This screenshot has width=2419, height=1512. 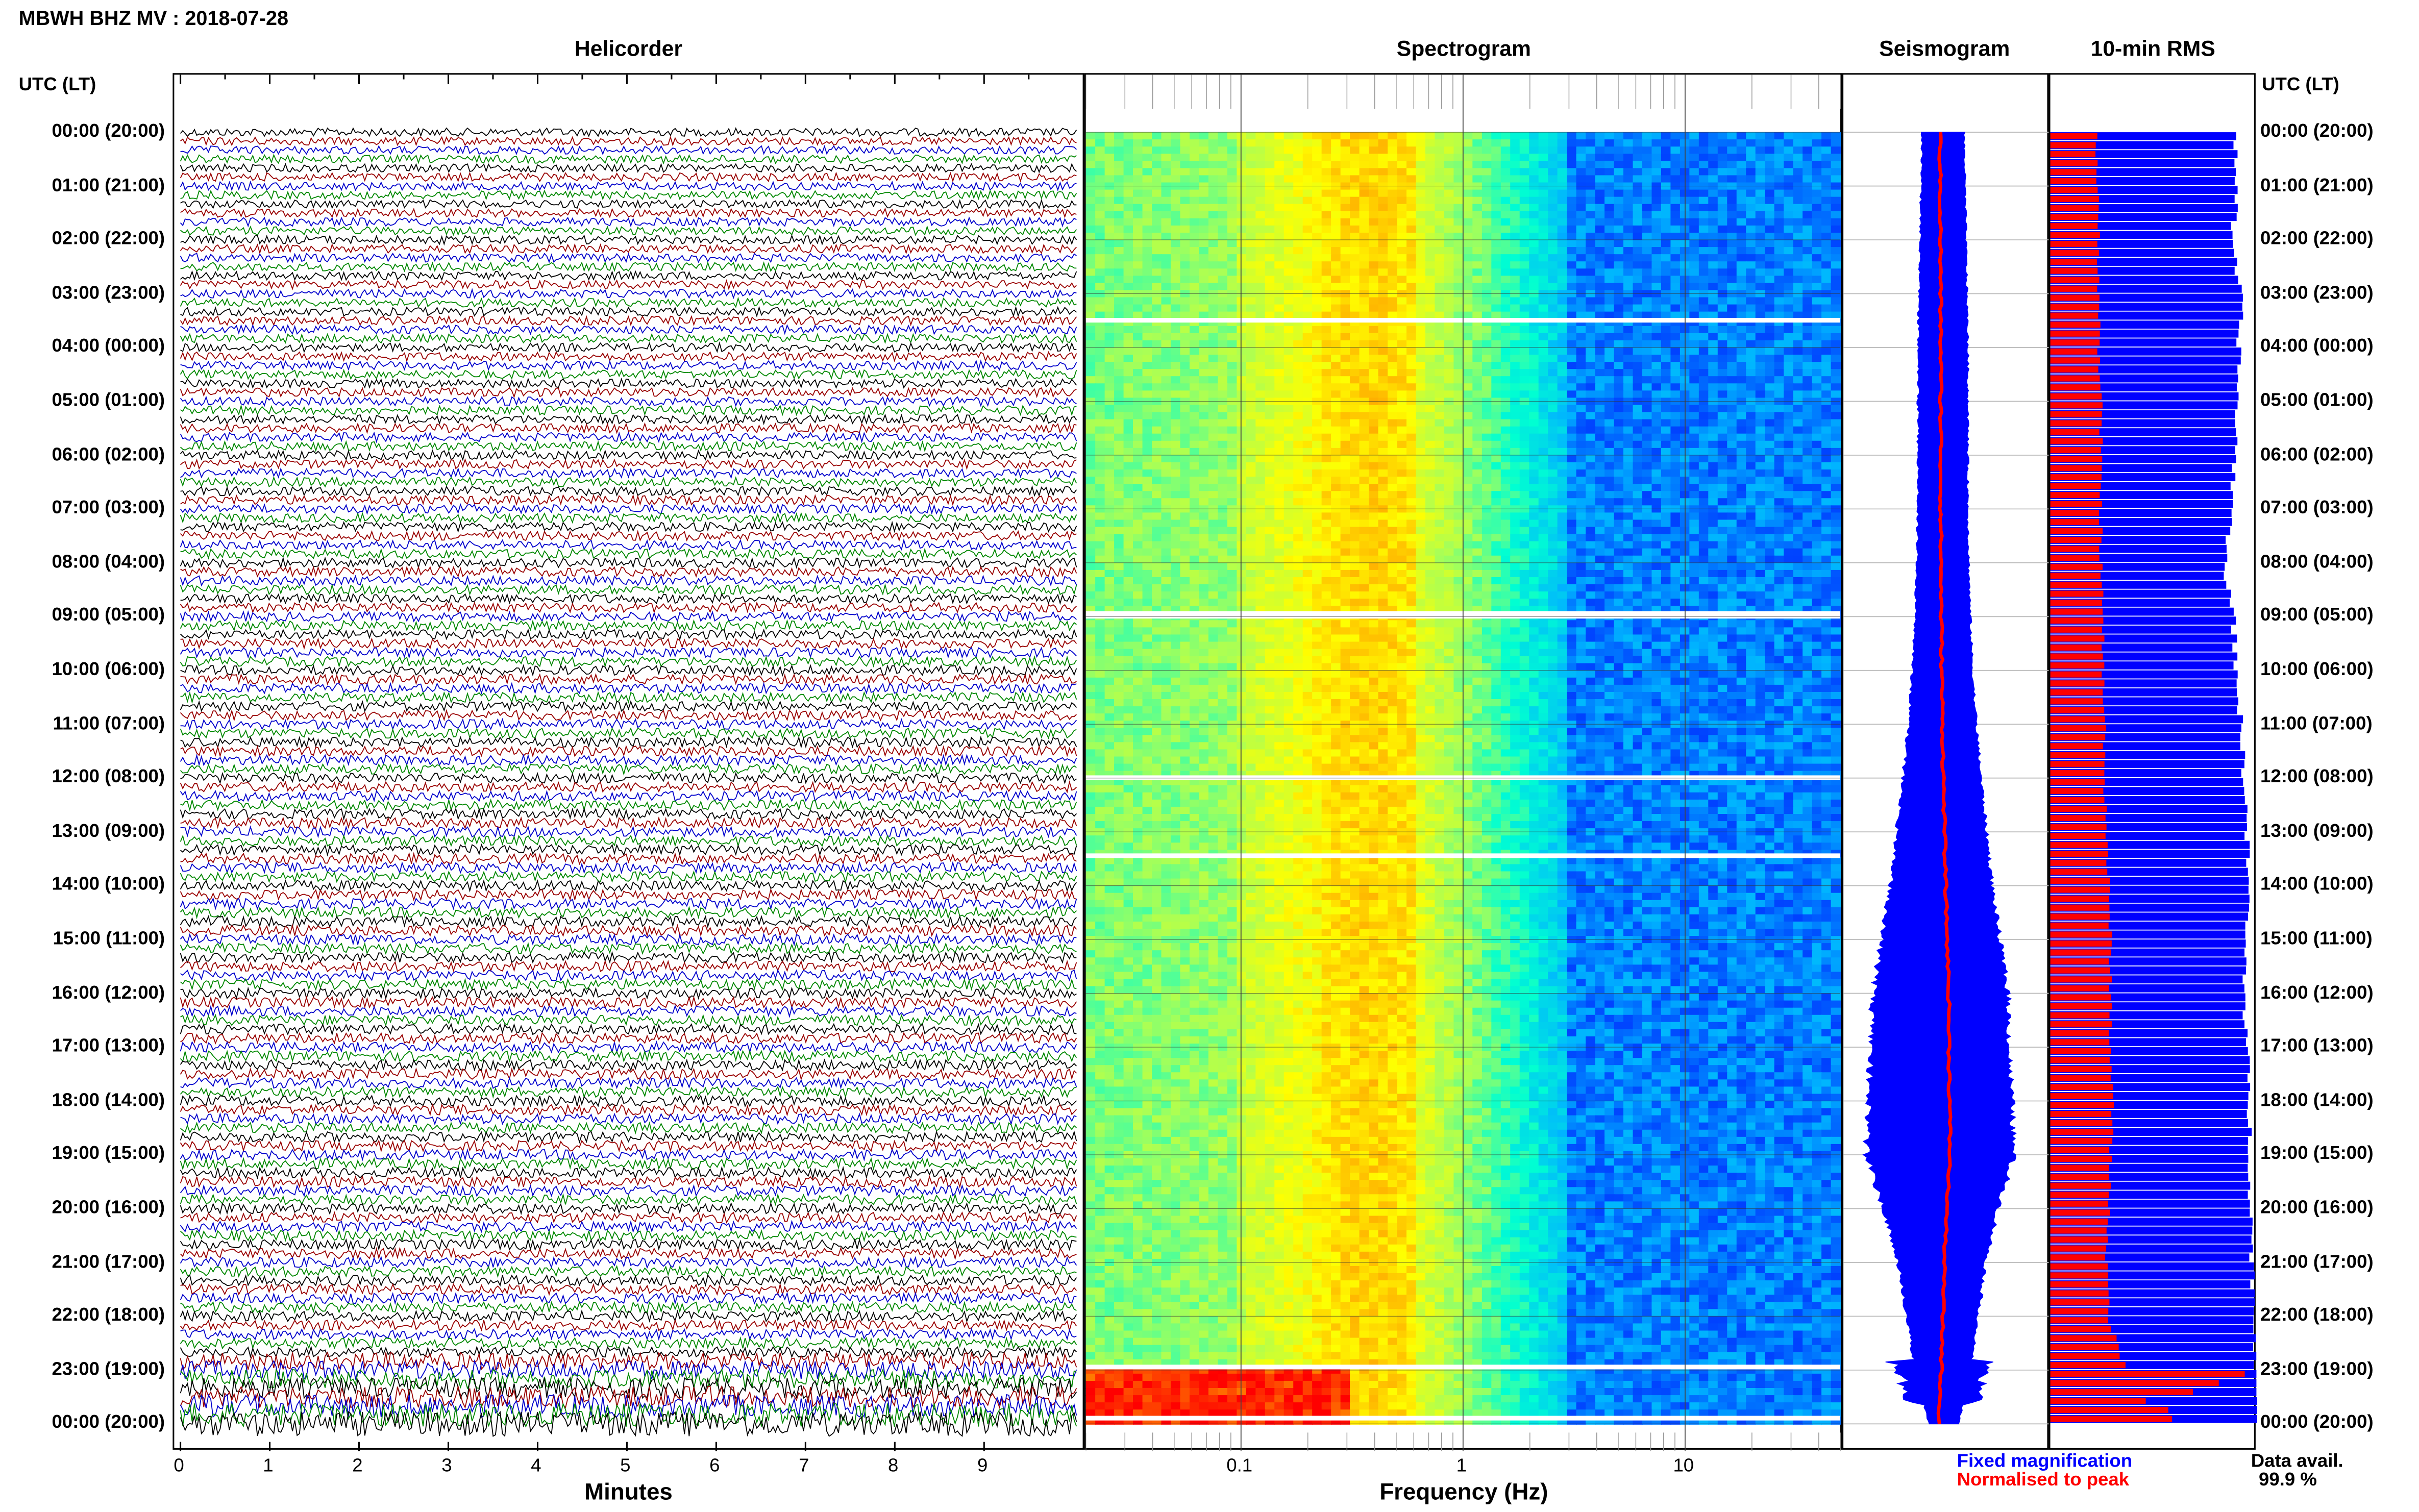 What do you see at coordinates (108, 992) in the screenshot?
I see `time-tick-label-left: 16:00 (12:00)` at bounding box center [108, 992].